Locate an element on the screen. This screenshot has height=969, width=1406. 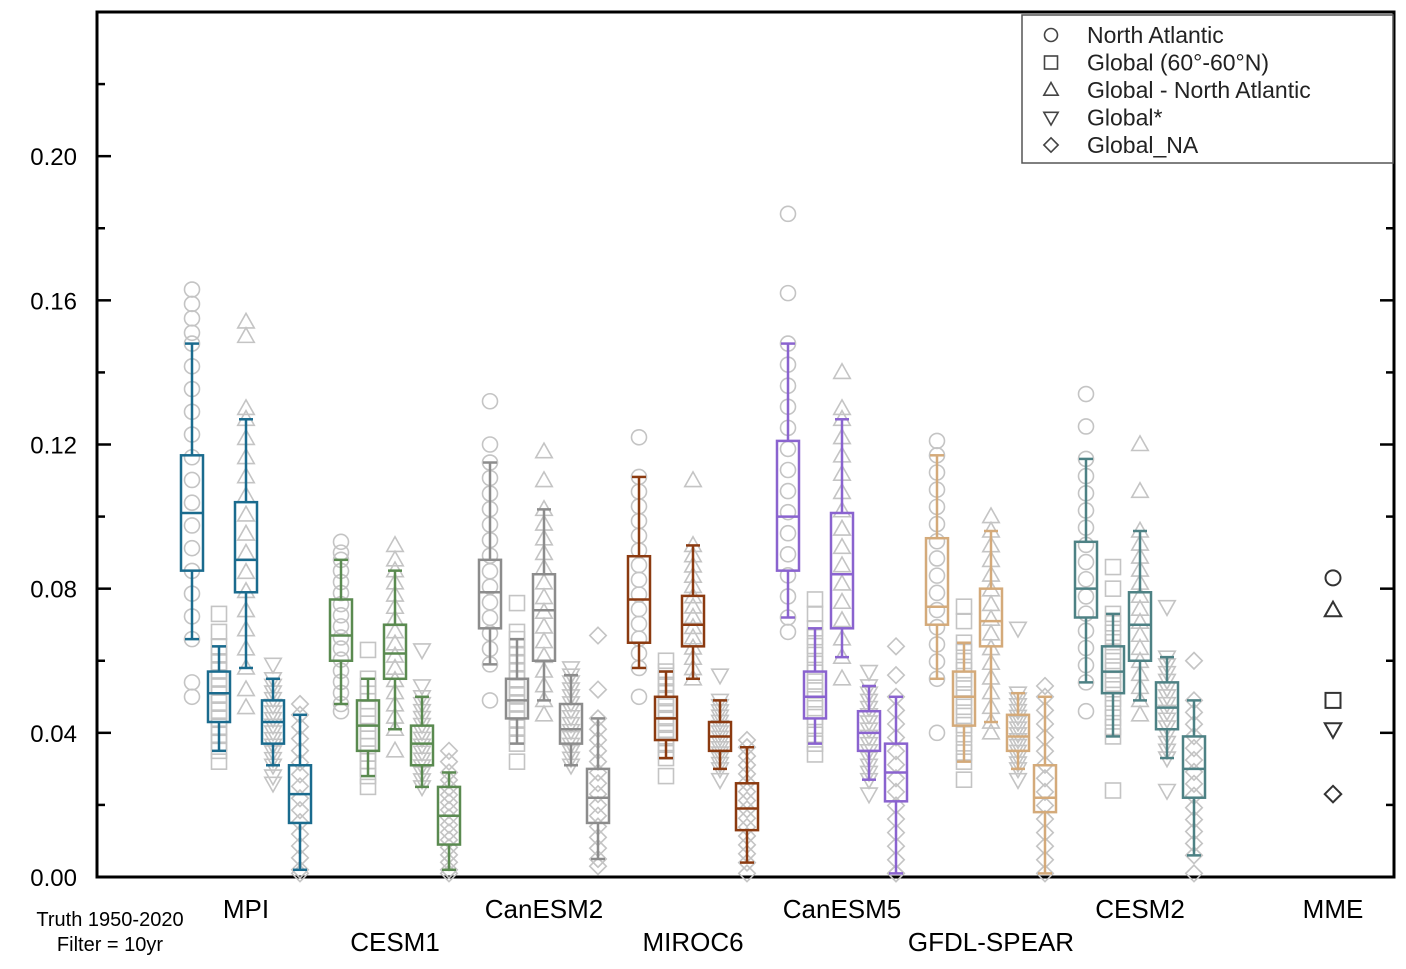
legend-label: North Atlantic is located at coordinates (1155, 35).